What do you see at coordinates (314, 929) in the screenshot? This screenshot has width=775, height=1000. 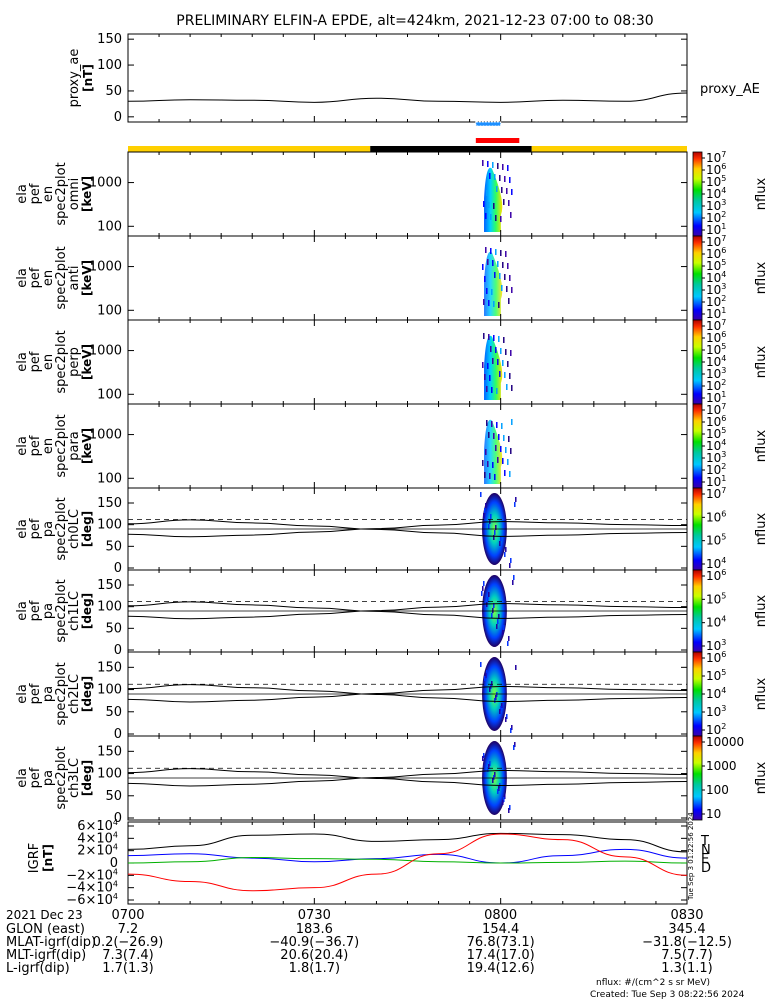 I see `ephemeris-value: 183.6` at bounding box center [314, 929].